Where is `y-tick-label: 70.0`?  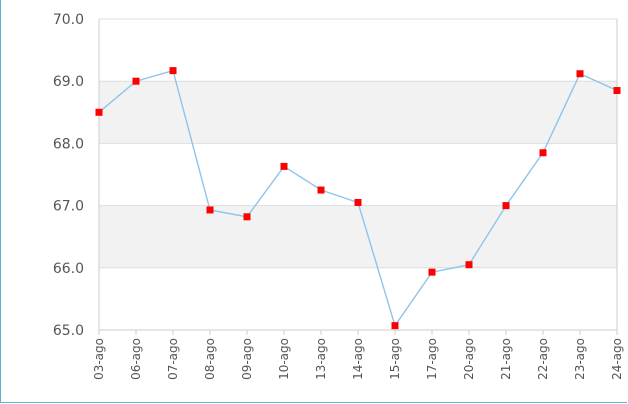
y-tick-label: 70.0 is located at coordinates (68, 20).